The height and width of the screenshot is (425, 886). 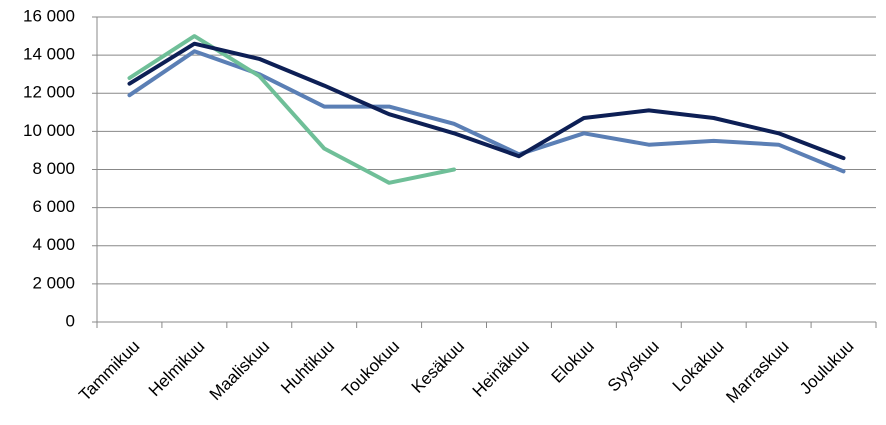 What do you see at coordinates (438, 367) in the screenshot?
I see `x-tick-label: Kesäkuu` at bounding box center [438, 367].